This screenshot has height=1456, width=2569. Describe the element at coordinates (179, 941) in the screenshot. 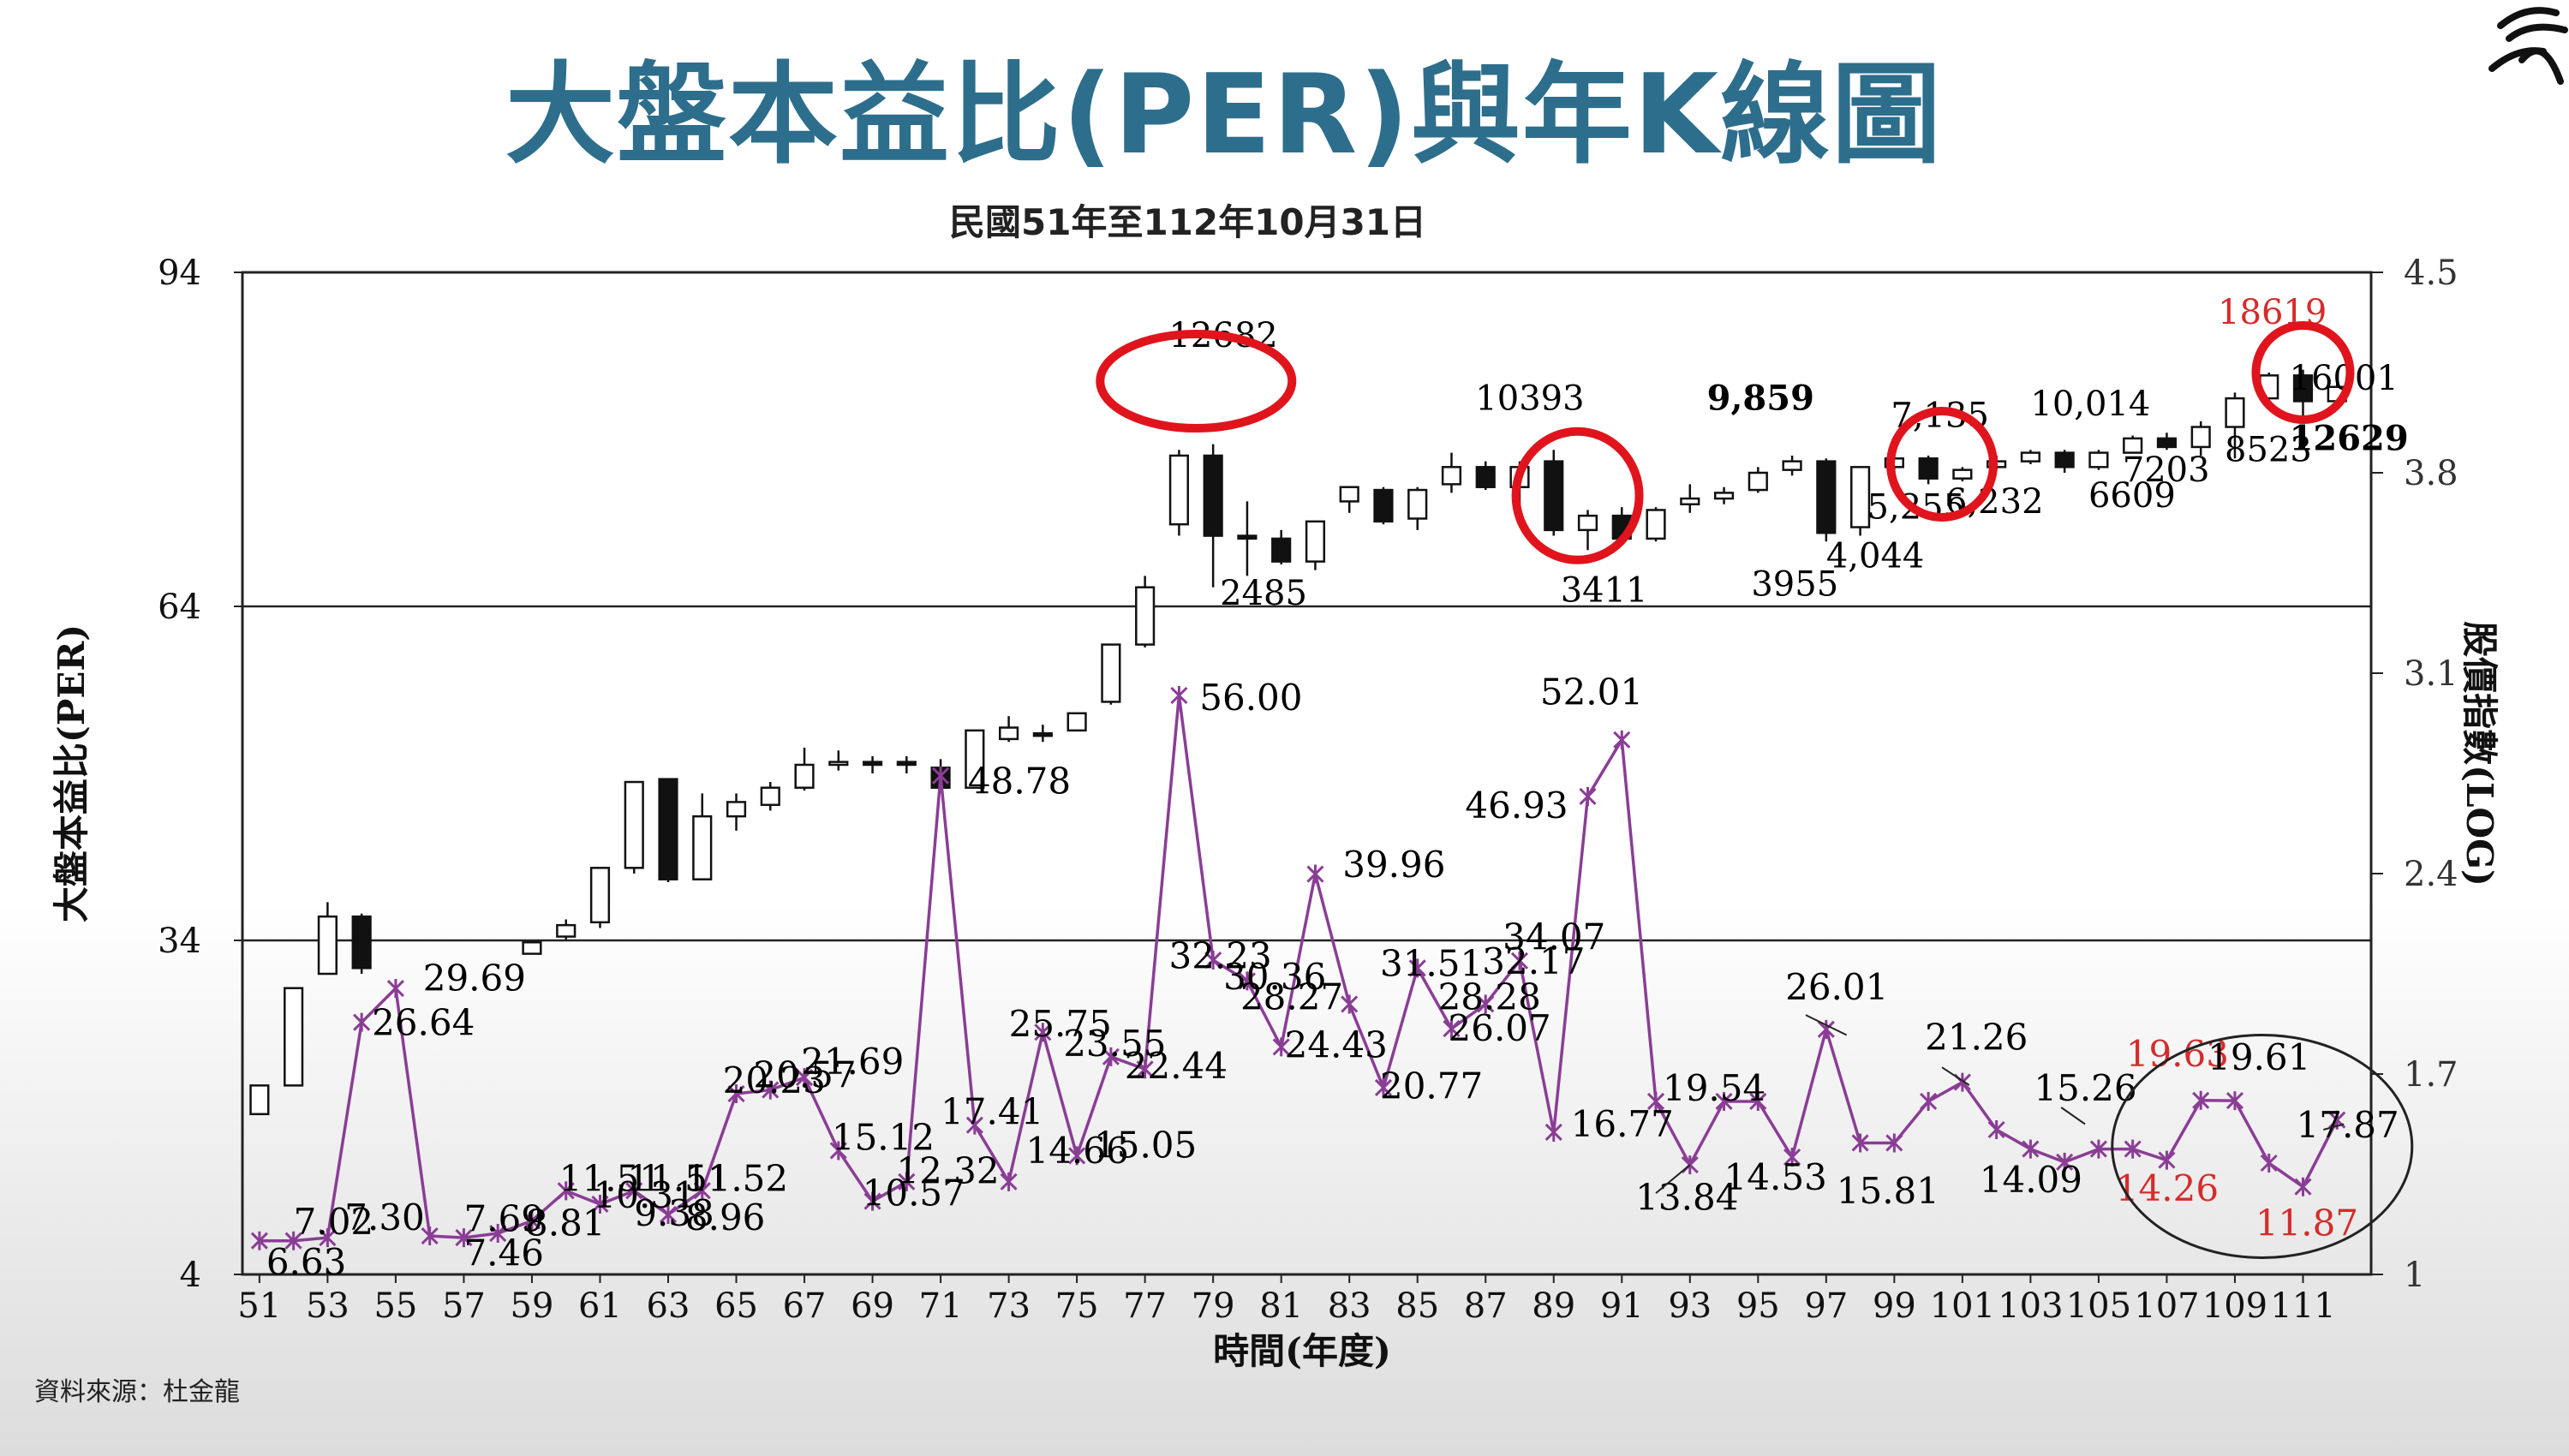

I see `y-left-tick-label: 34` at that location.